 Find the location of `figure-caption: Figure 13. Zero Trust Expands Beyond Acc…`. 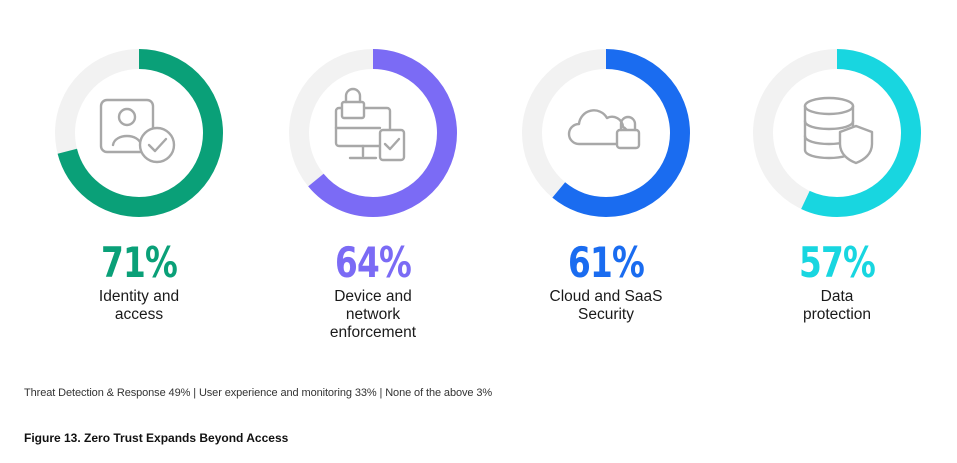

figure-caption: Figure 13. Zero Trust Expands Beyond Acc… is located at coordinates (156, 438).